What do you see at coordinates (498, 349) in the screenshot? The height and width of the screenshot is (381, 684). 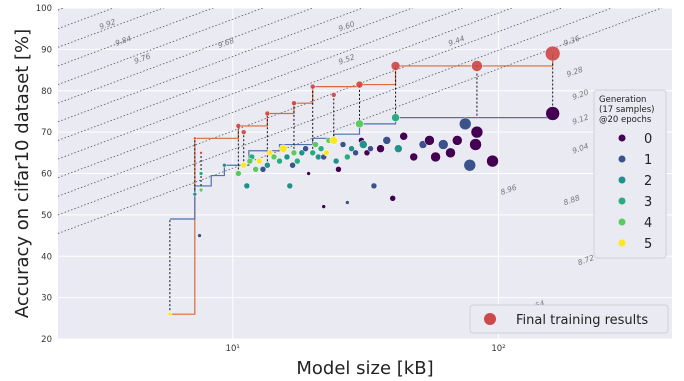 I see `x-tick-label: 10²` at bounding box center [498, 349].